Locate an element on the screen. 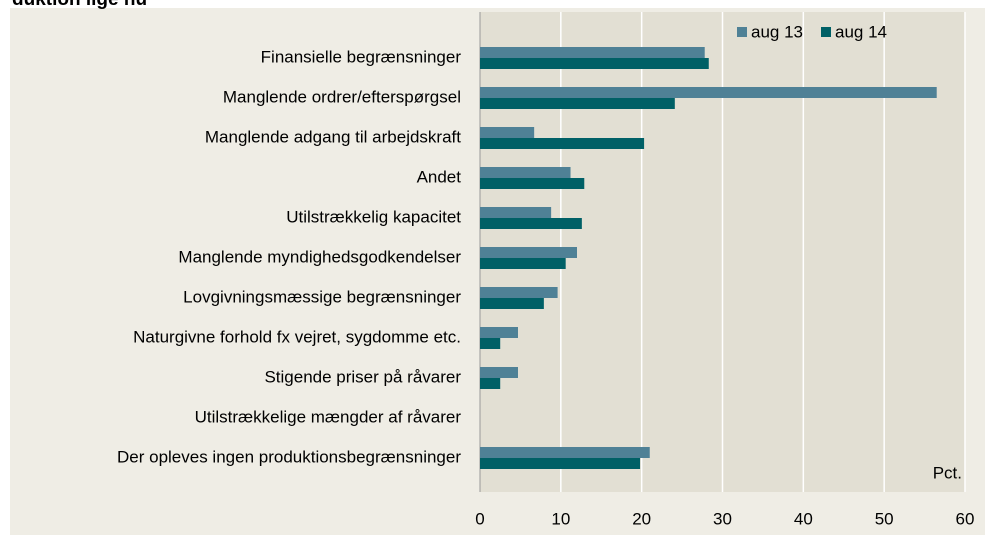 The height and width of the screenshot is (535, 985). y-tick-label: Stigende priser på råvarer is located at coordinates (362, 376).